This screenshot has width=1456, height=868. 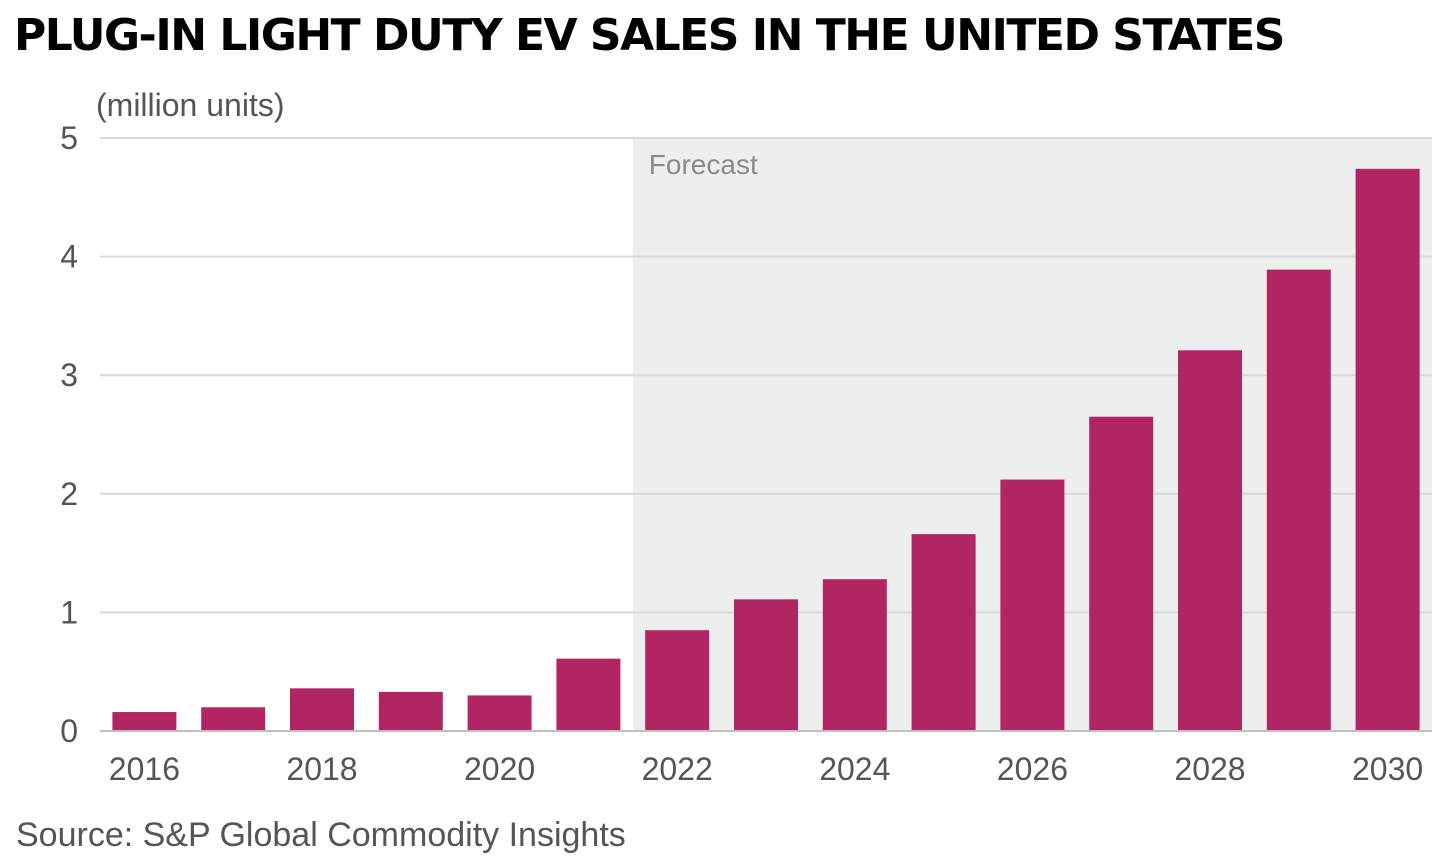 What do you see at coordinates (1298, 500) in the screenshot?
I see `bar-2029` at bounding box center [1298, 500].